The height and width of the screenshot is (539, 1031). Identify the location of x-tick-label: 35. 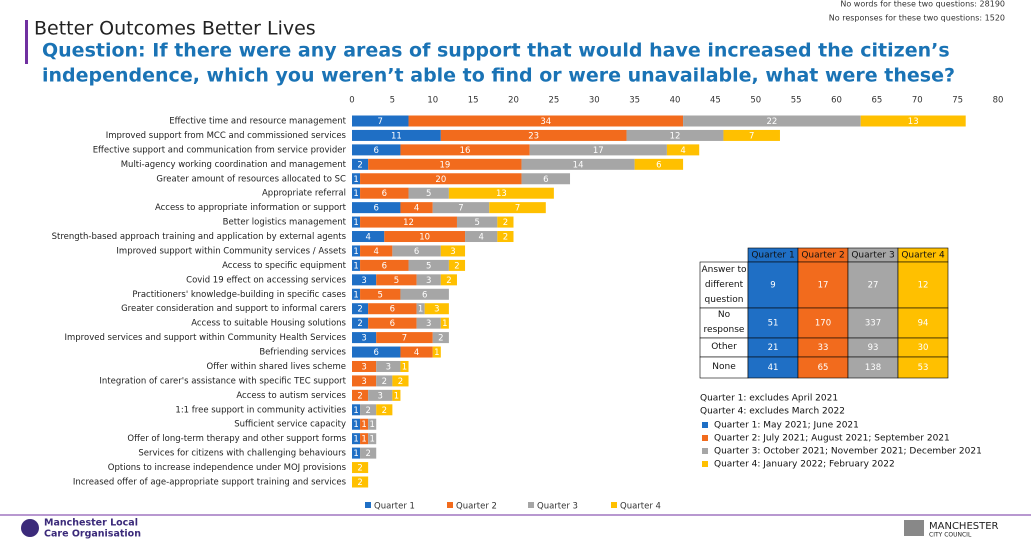
(634, 101).